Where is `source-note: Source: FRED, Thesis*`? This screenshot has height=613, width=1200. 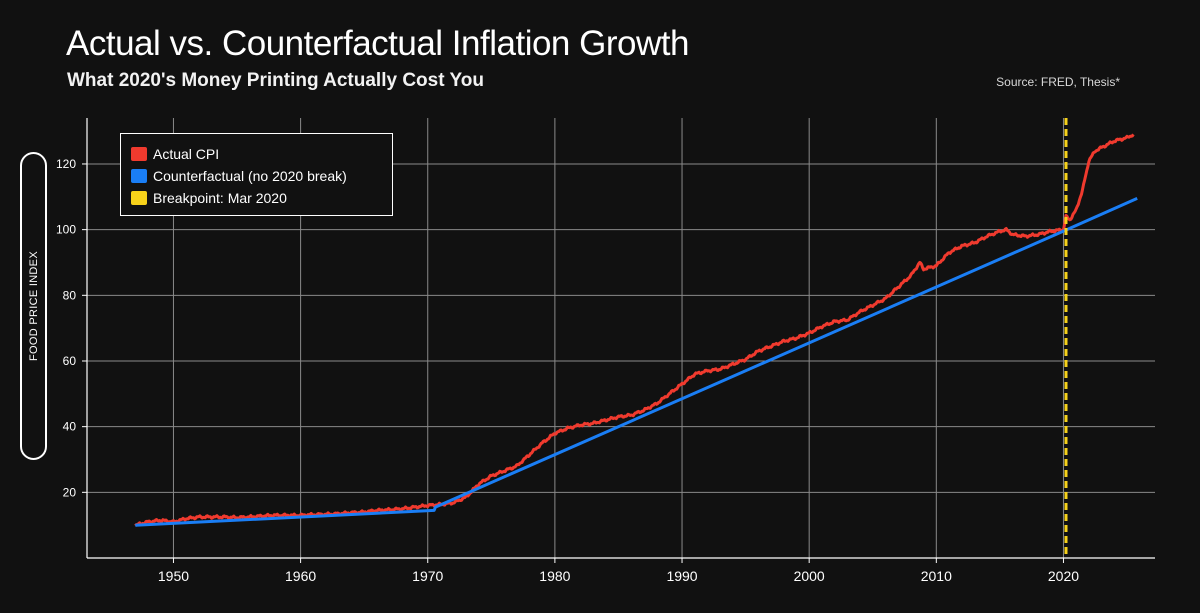
source-note: Source: FRED, Thesis* is located at coordinates (1058, 82).